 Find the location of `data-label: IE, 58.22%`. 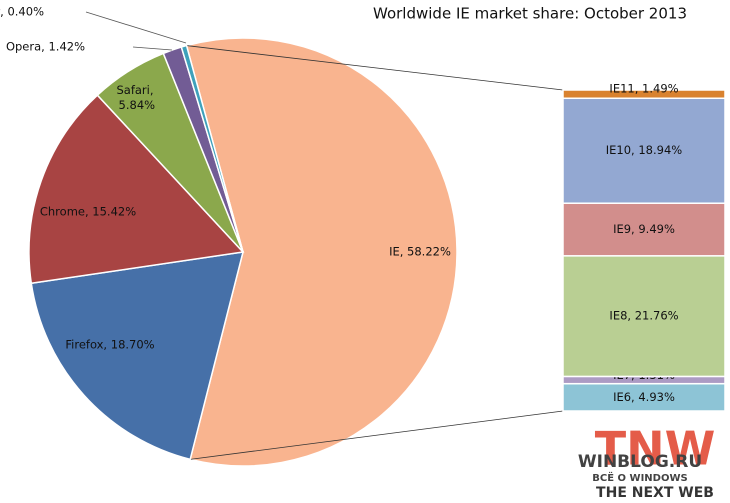

data-label: IE, 58.22% is located at coordinates (420, 252).